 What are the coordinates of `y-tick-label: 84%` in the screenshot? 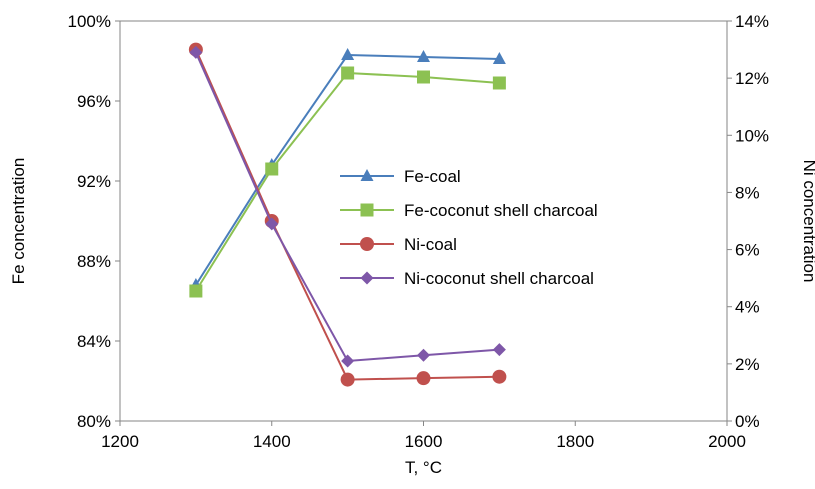 It's located at (94, 341).